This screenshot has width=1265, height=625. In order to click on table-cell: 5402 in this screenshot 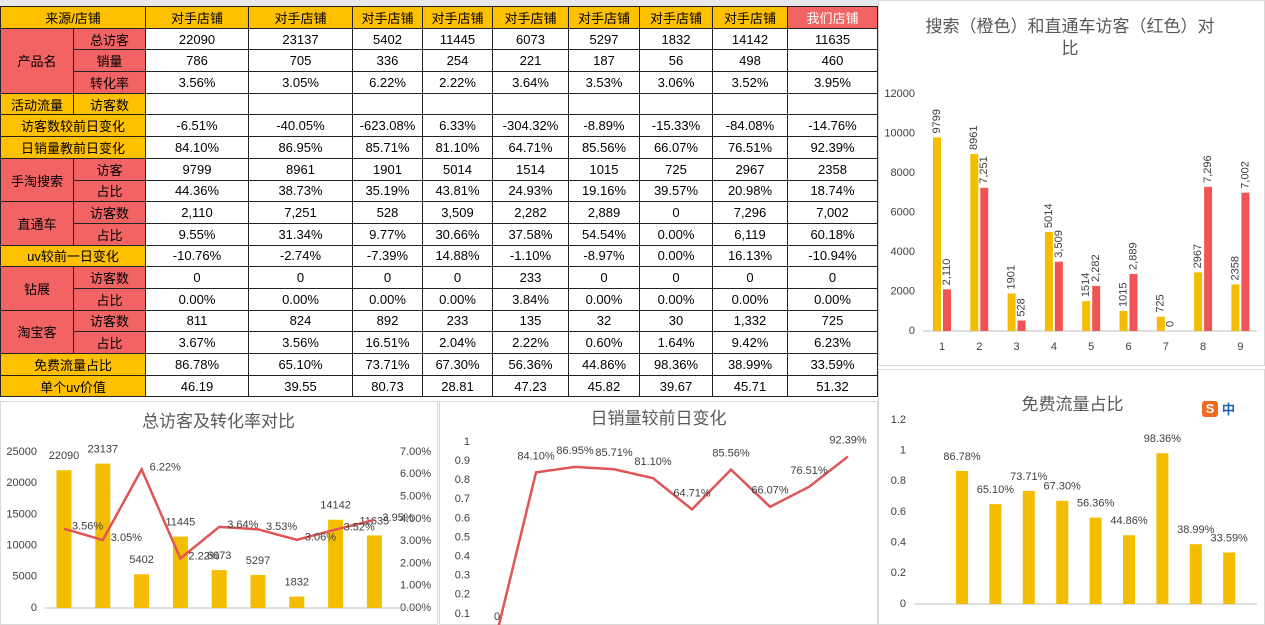, I will do `click(387, 39)`.